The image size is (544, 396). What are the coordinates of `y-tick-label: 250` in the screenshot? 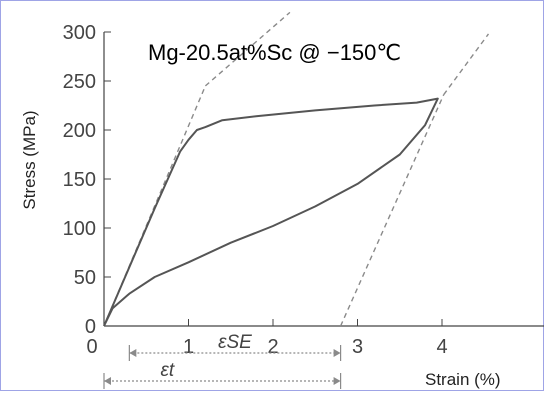 It's located at (79, 82).